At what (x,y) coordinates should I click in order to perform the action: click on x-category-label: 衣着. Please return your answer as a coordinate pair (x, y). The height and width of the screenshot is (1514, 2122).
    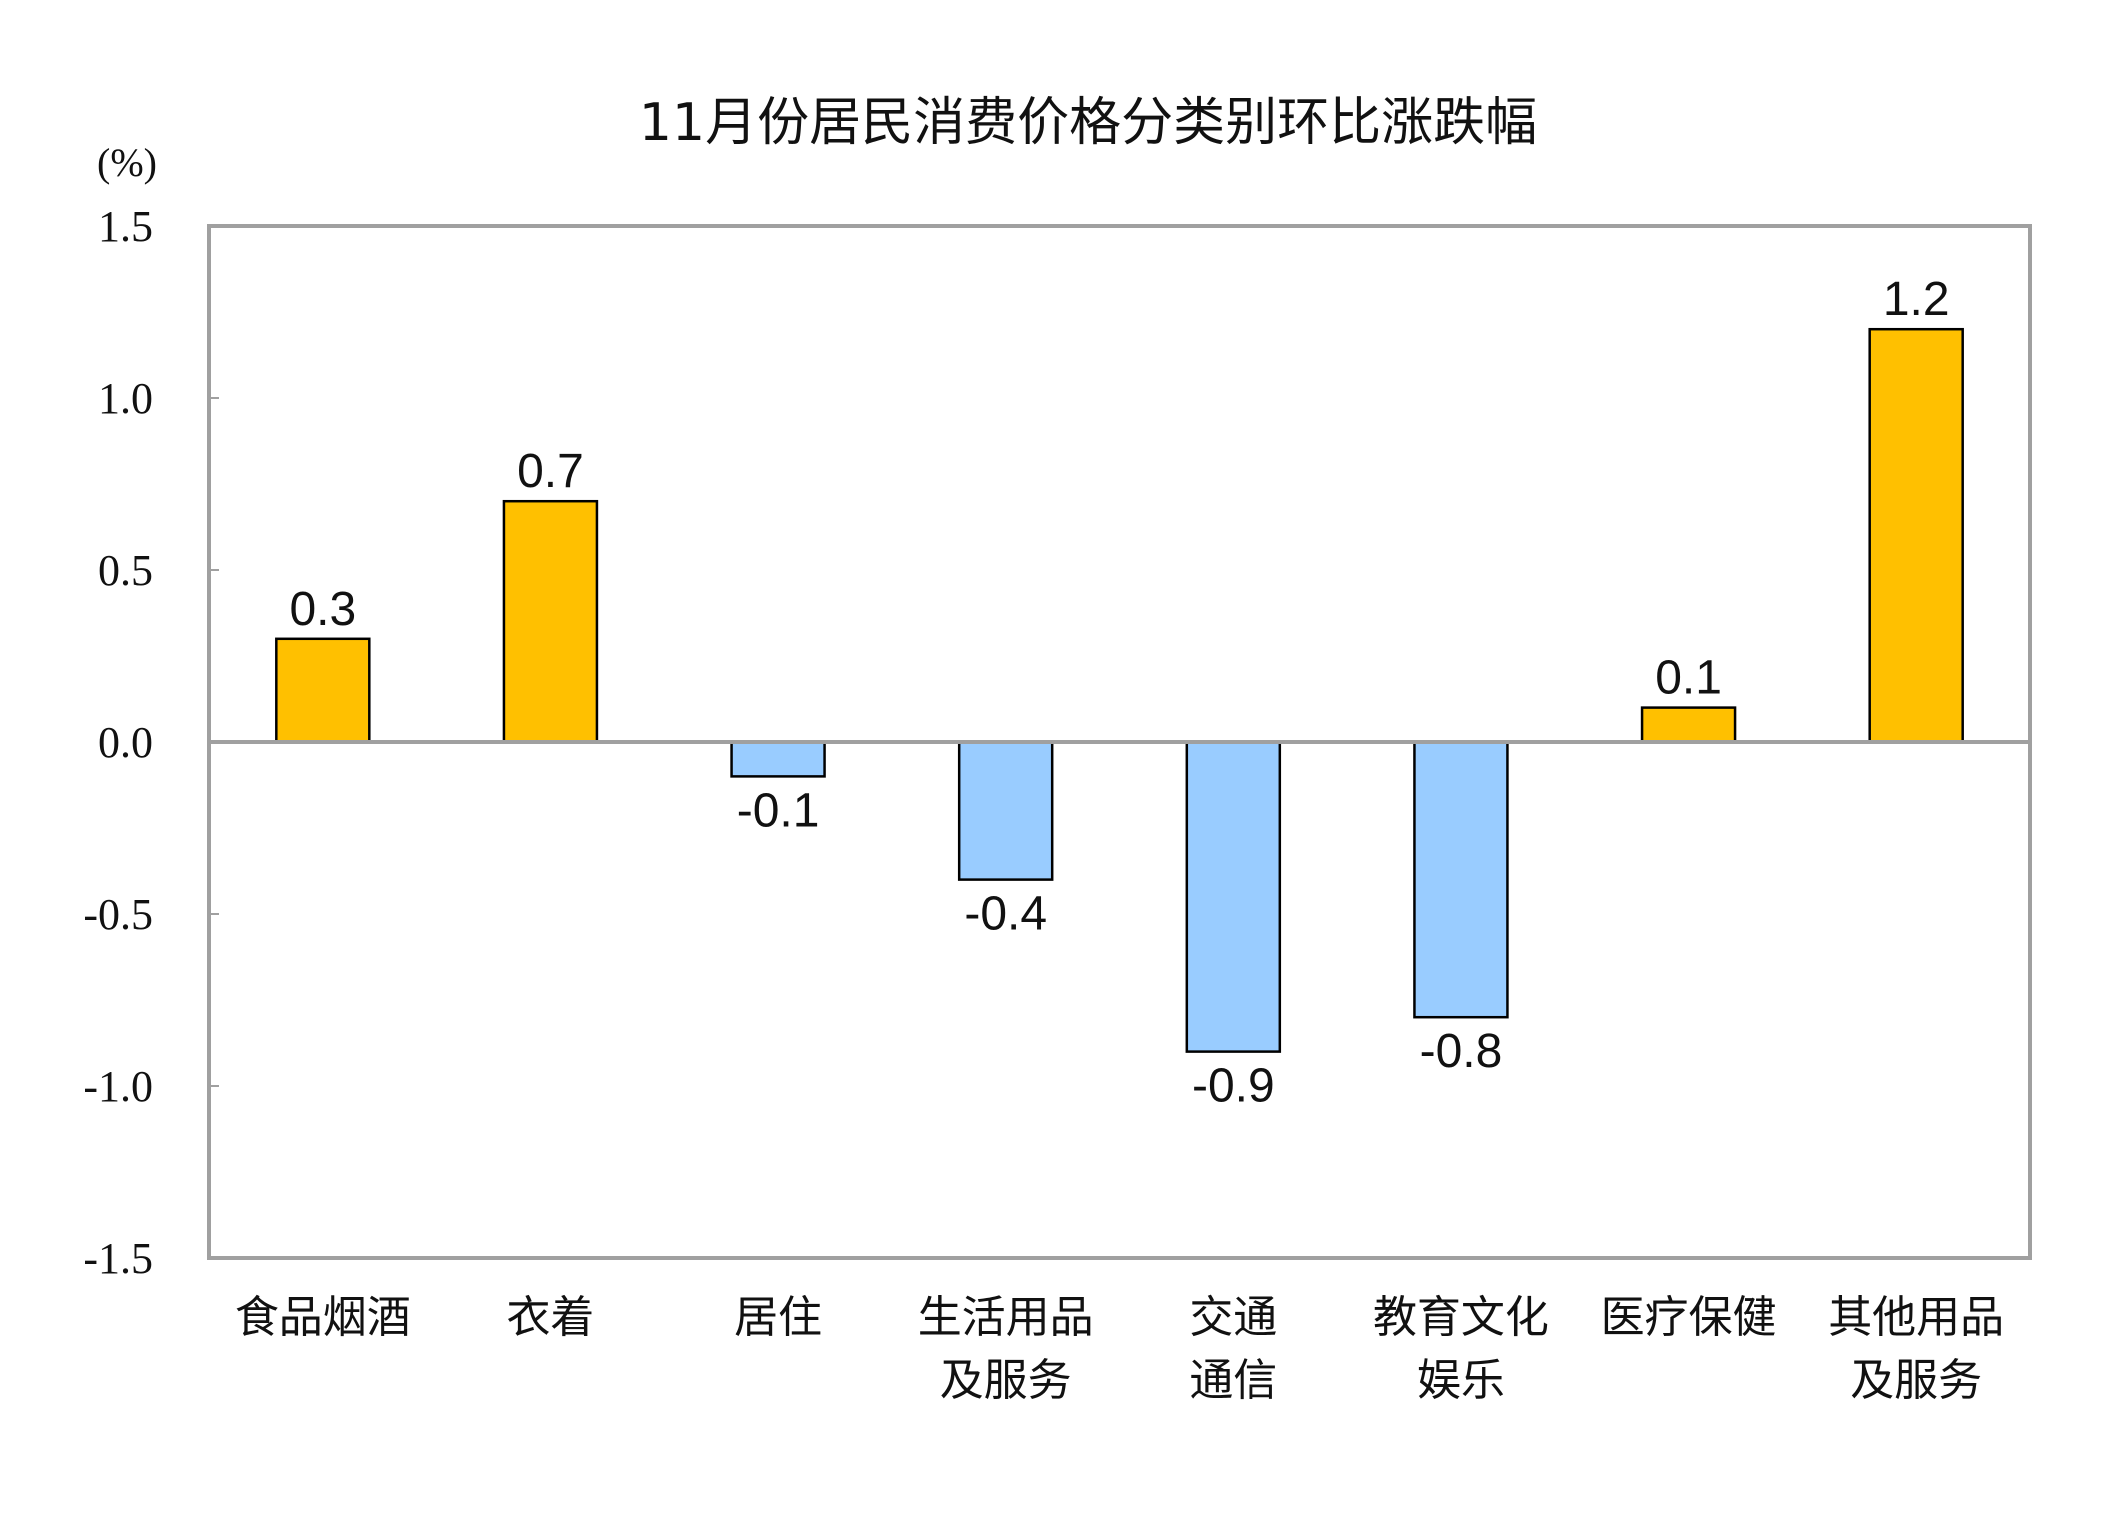
    Looking at the image, I should click on (550, 1317).